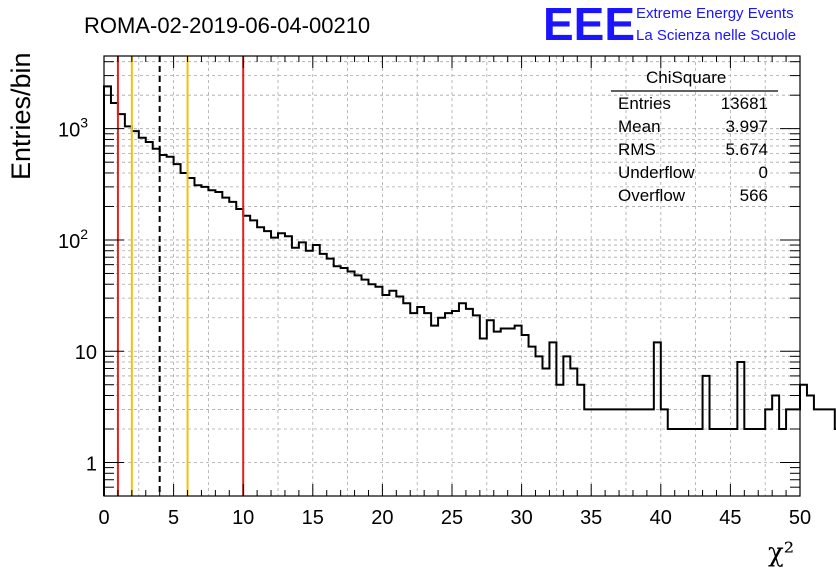 This screenshot has width=836, height=572. I want to click on stats-label-mean: Mean, so click(639, 126).